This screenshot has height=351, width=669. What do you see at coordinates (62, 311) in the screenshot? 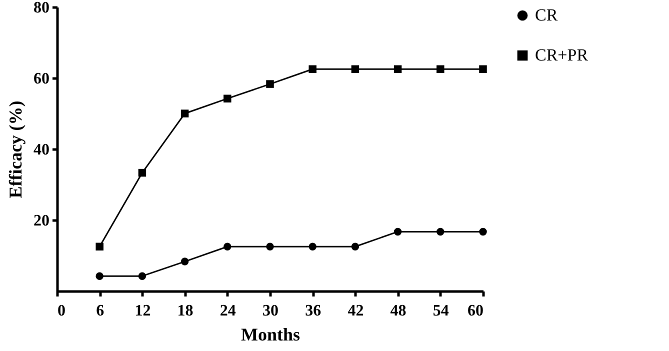
I see `x-tick-label: 0` at bounding box center [62, 311].